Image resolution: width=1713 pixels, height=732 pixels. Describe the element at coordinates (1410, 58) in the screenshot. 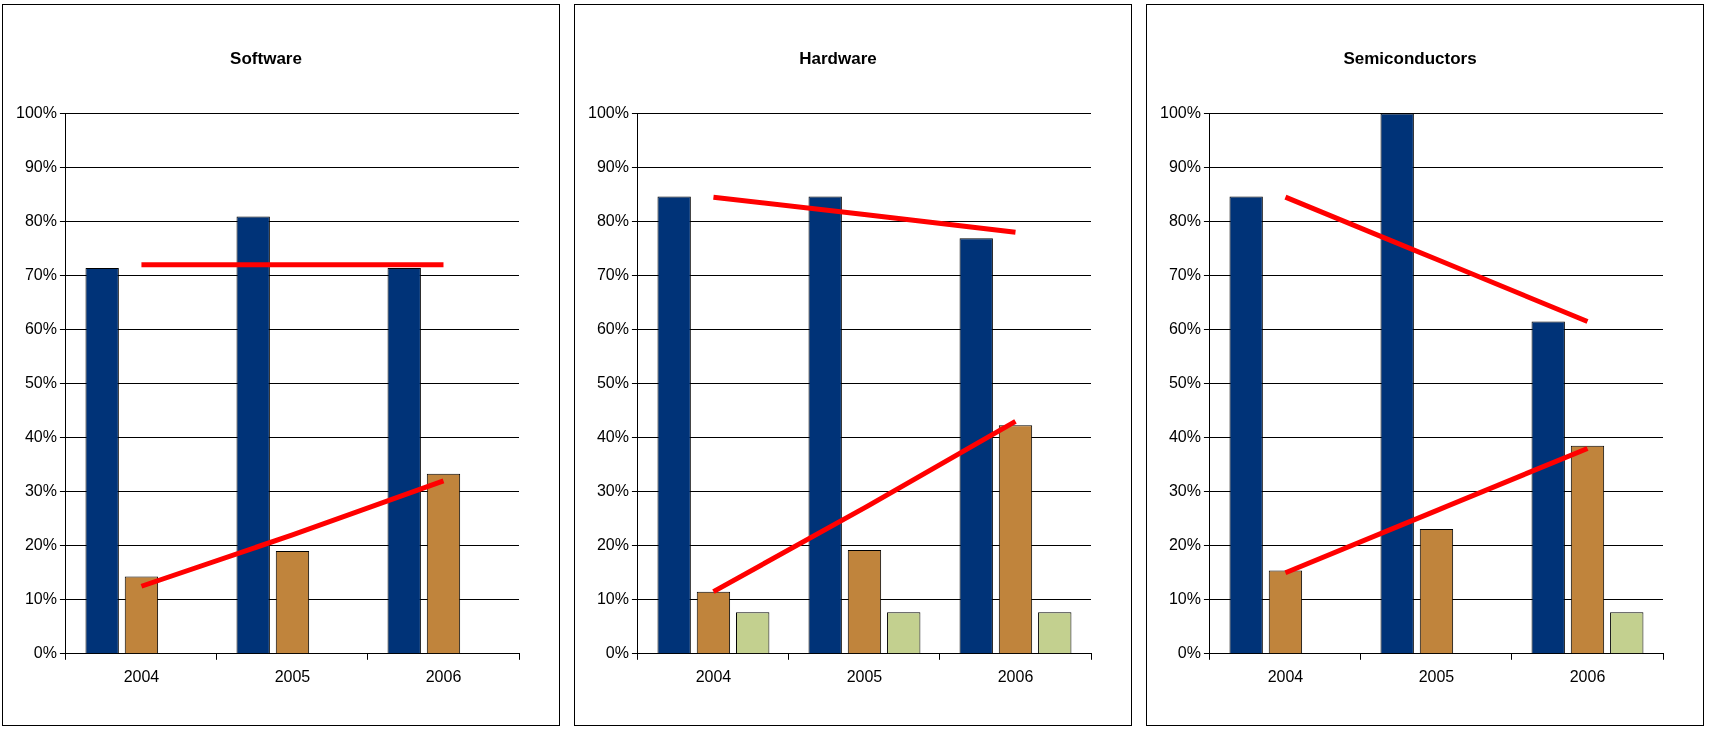

I see `chart-title: Semiconductors` at that location.